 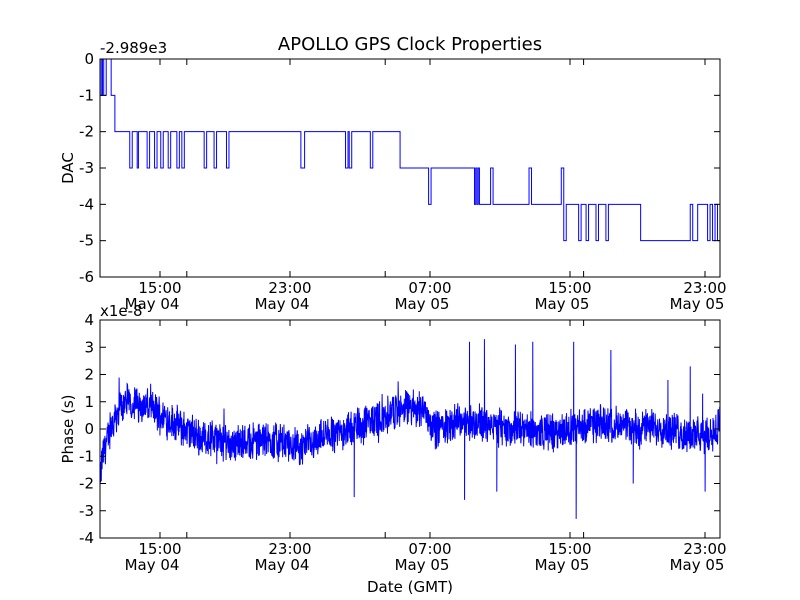 What do you see at coordinates (429, 288) in the screenshot?
I see `dac-xtick-time-label: 07:00` at bounding box center [429, 288].